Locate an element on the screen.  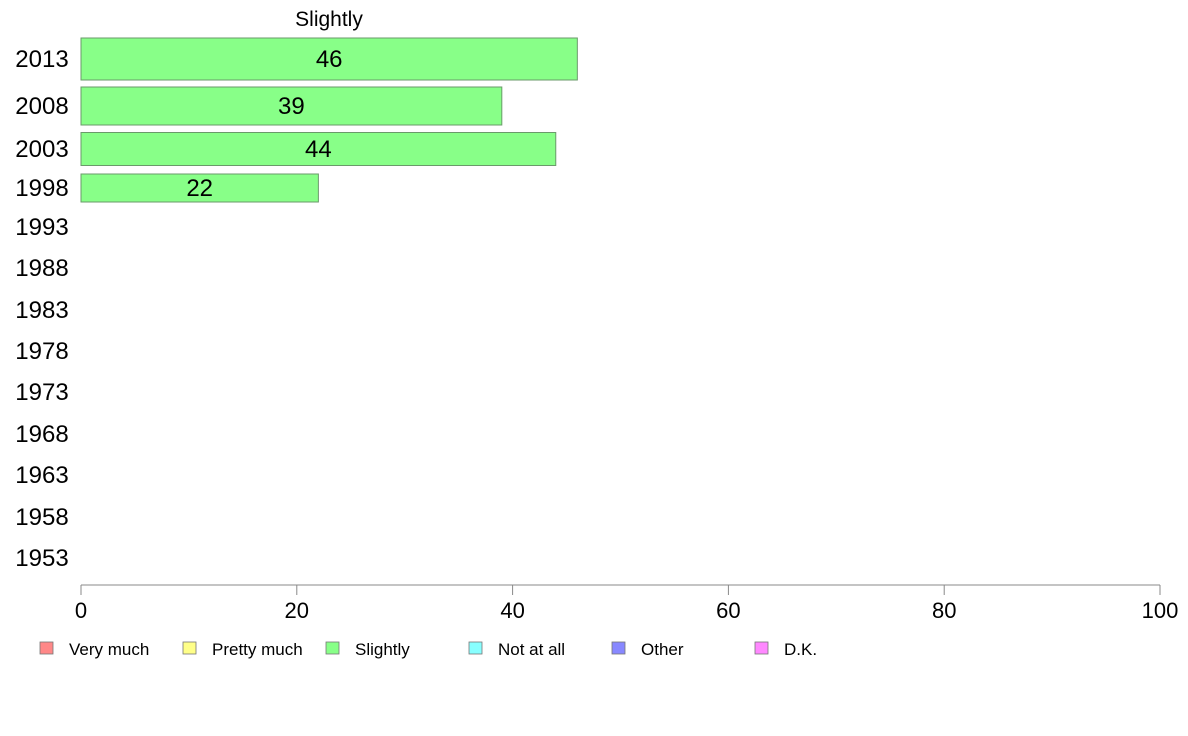
year-label-2013: 2013 is located at coordinates (41, 59).